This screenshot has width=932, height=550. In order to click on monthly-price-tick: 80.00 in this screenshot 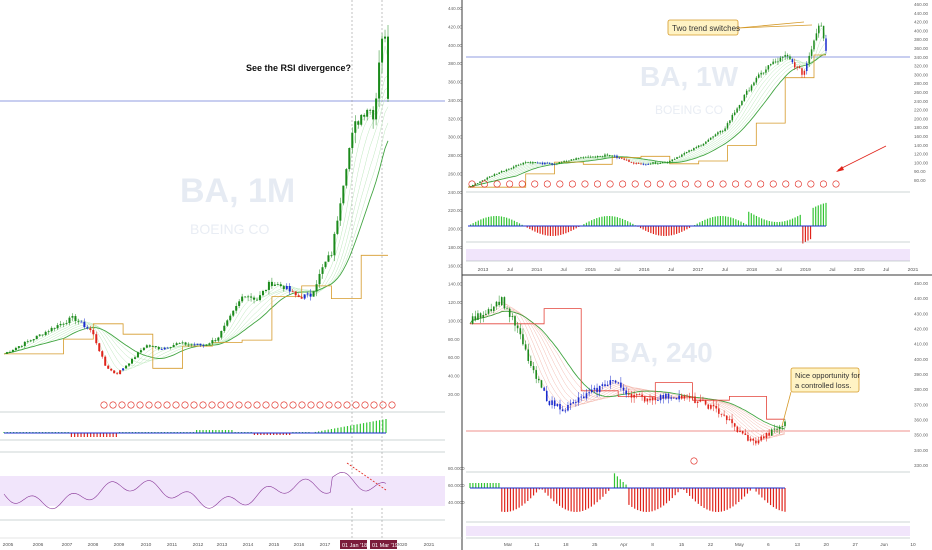, I will do `click(454, 339)`.